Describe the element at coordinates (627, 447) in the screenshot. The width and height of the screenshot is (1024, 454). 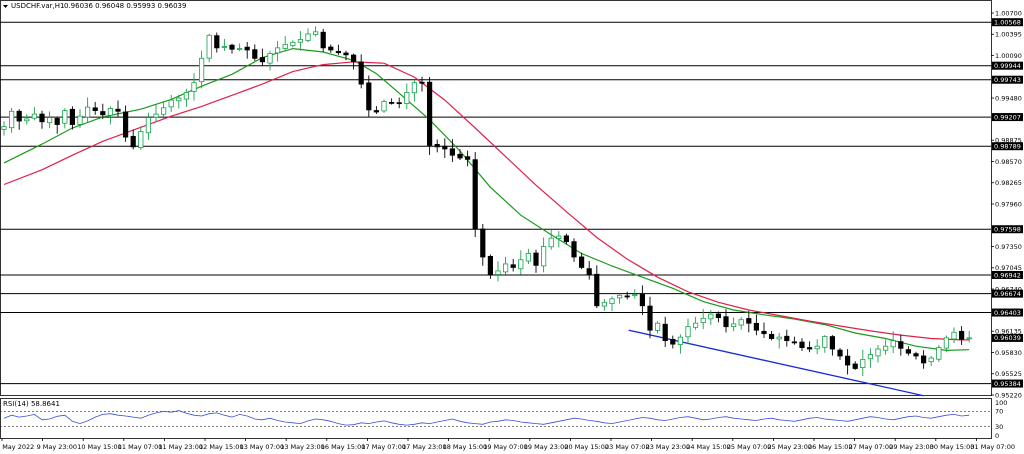
I see `time-tick-label: 23 May 07:00` at that location.